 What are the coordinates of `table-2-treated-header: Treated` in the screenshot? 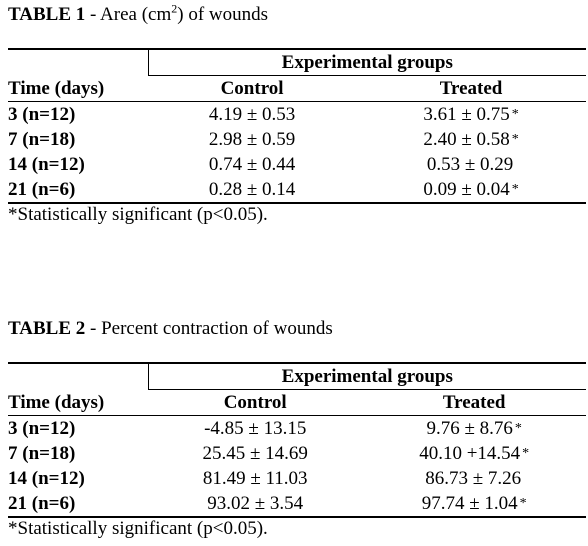 It's located at (474, 402).